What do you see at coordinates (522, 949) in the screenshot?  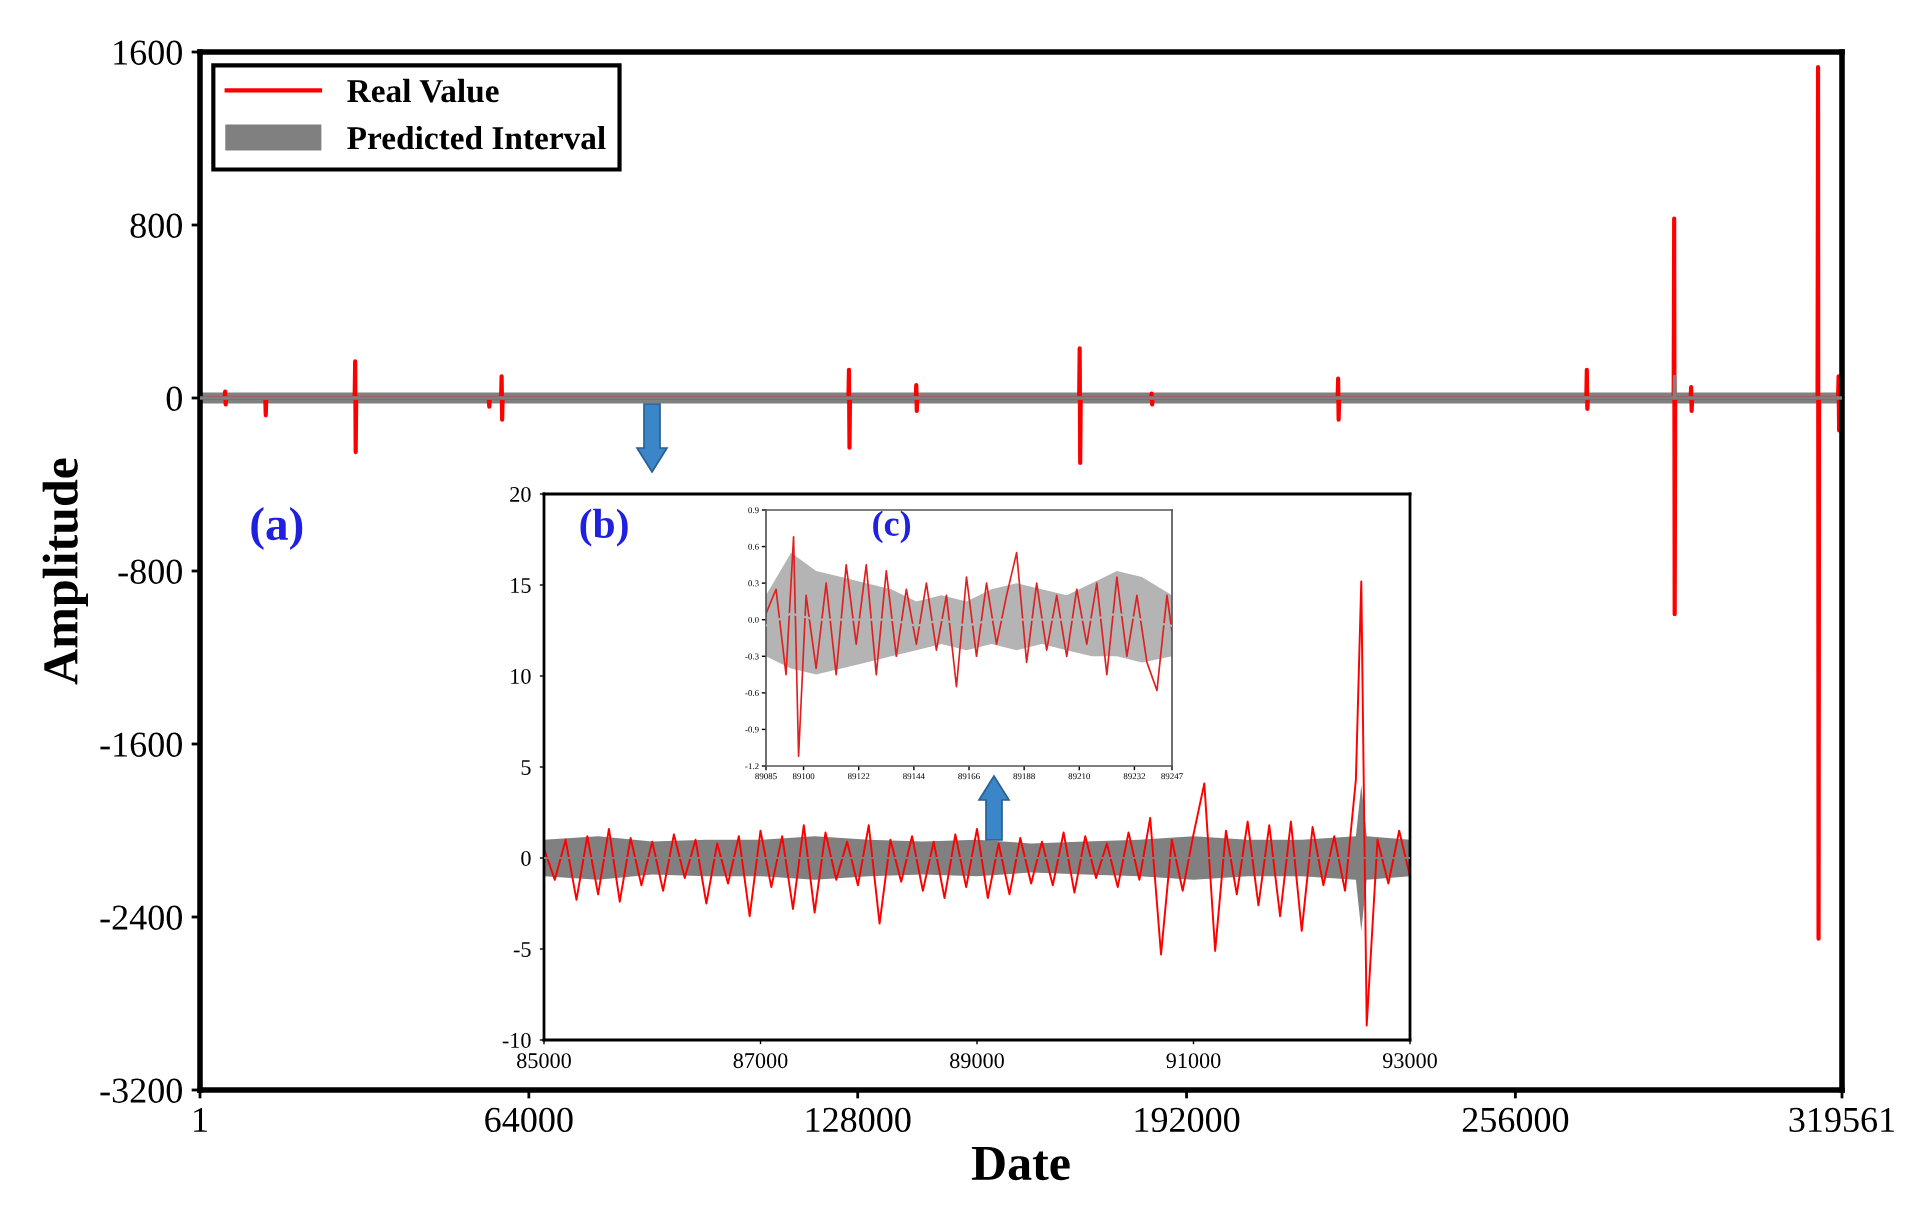 I see `y-tick-label: -5` at bounding box center [522, 949].